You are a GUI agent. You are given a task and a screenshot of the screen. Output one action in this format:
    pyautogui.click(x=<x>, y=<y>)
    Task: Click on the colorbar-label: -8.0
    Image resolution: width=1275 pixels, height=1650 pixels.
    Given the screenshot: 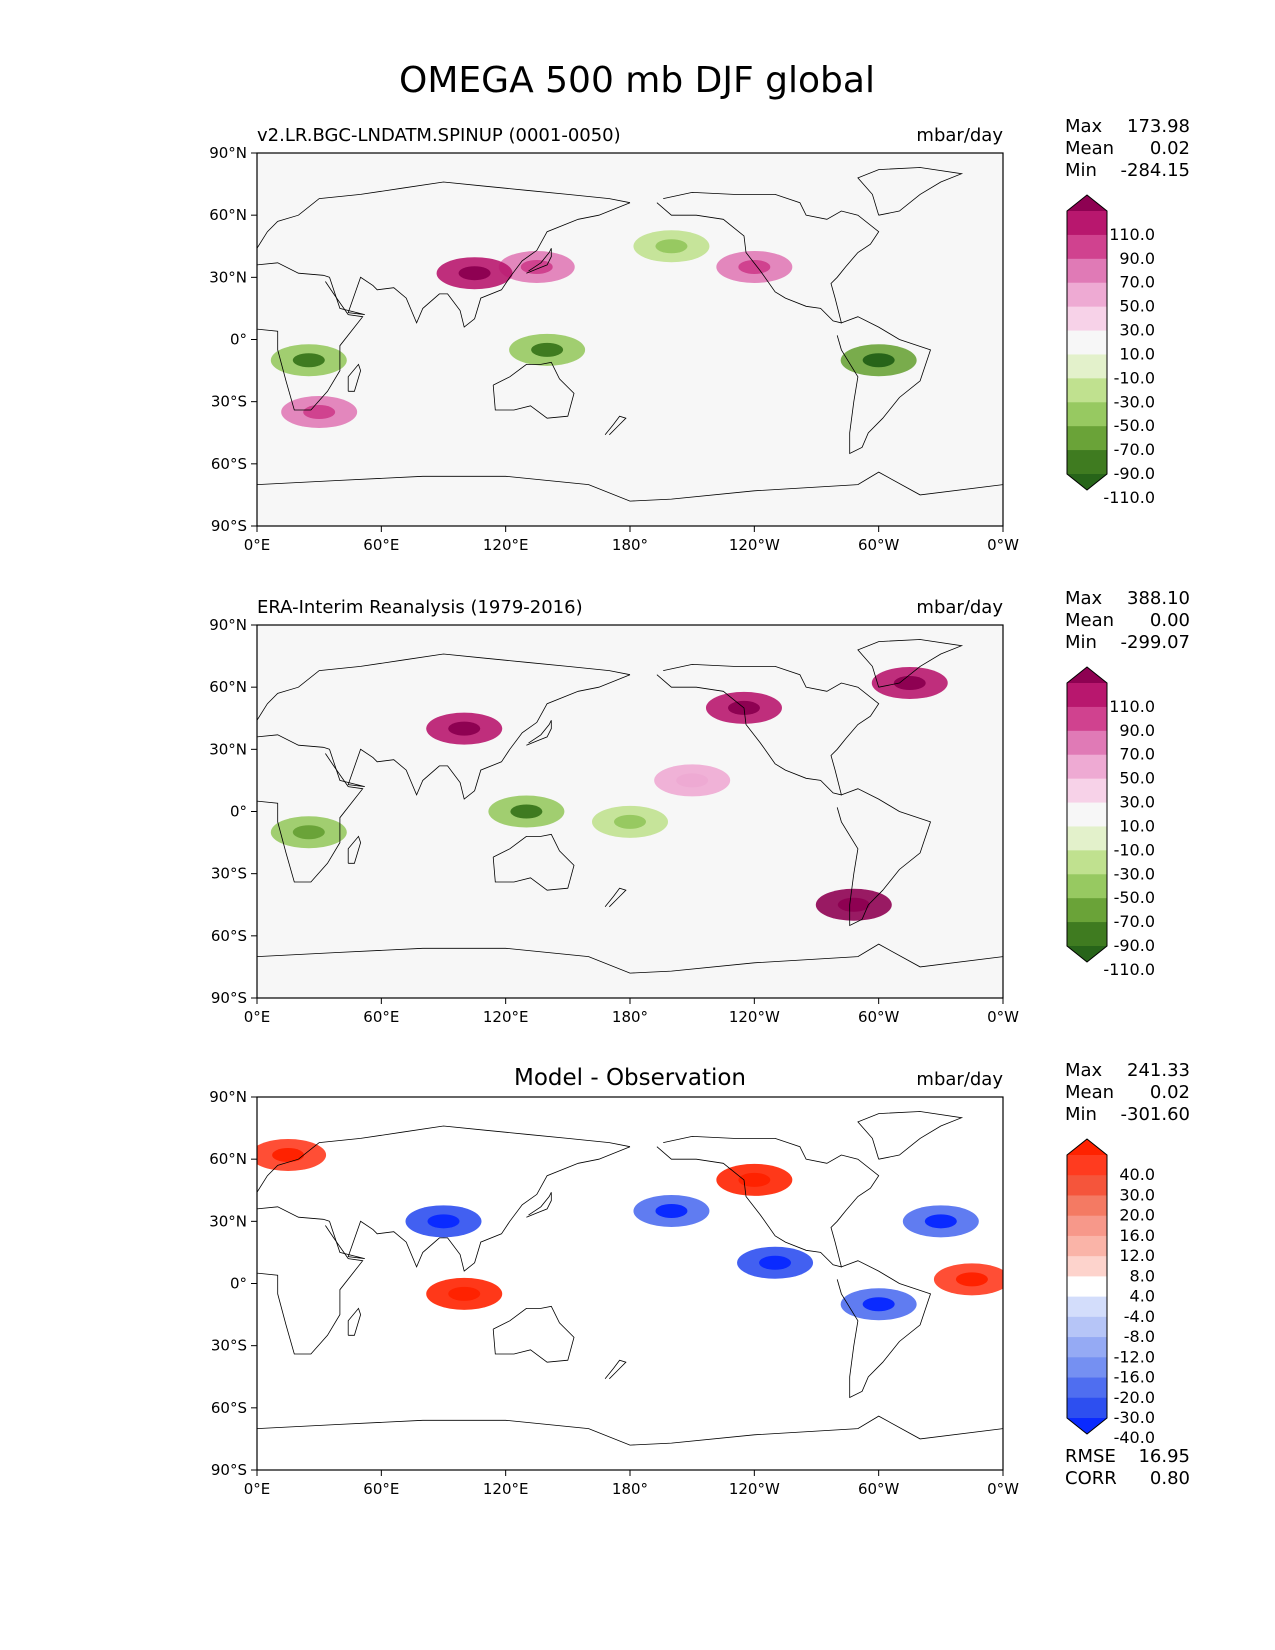 What is the action you would take?
    pyautogui.click(x=1139, y=1336)
    